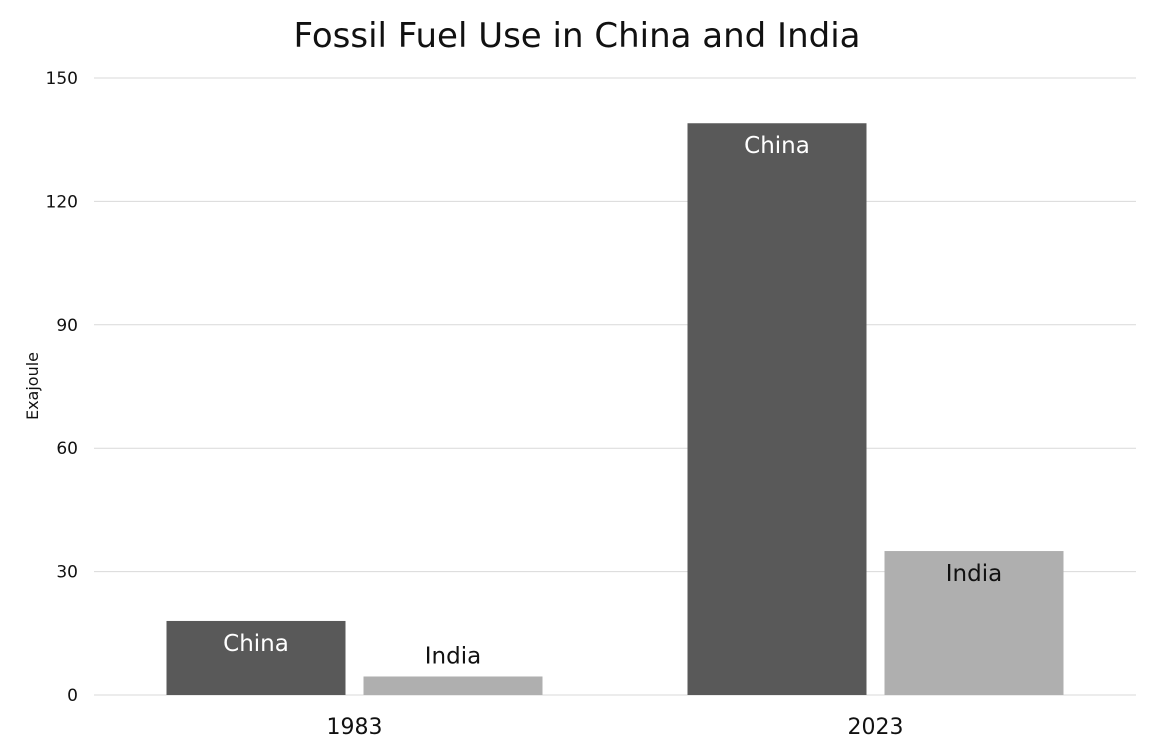 This screenshot has width=1154, height=753. Describe the element at coordinates (62, 79) in the screenshot. I see `y-tick-label: 150` at that location.